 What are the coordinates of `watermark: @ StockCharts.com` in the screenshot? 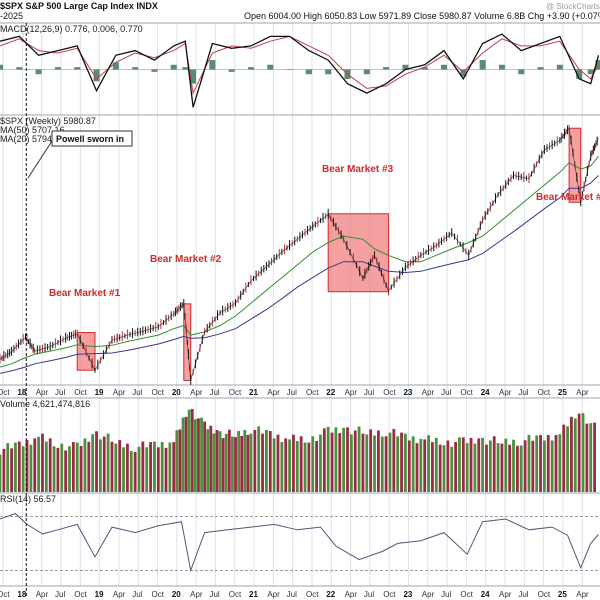 It's located at (573, 6).